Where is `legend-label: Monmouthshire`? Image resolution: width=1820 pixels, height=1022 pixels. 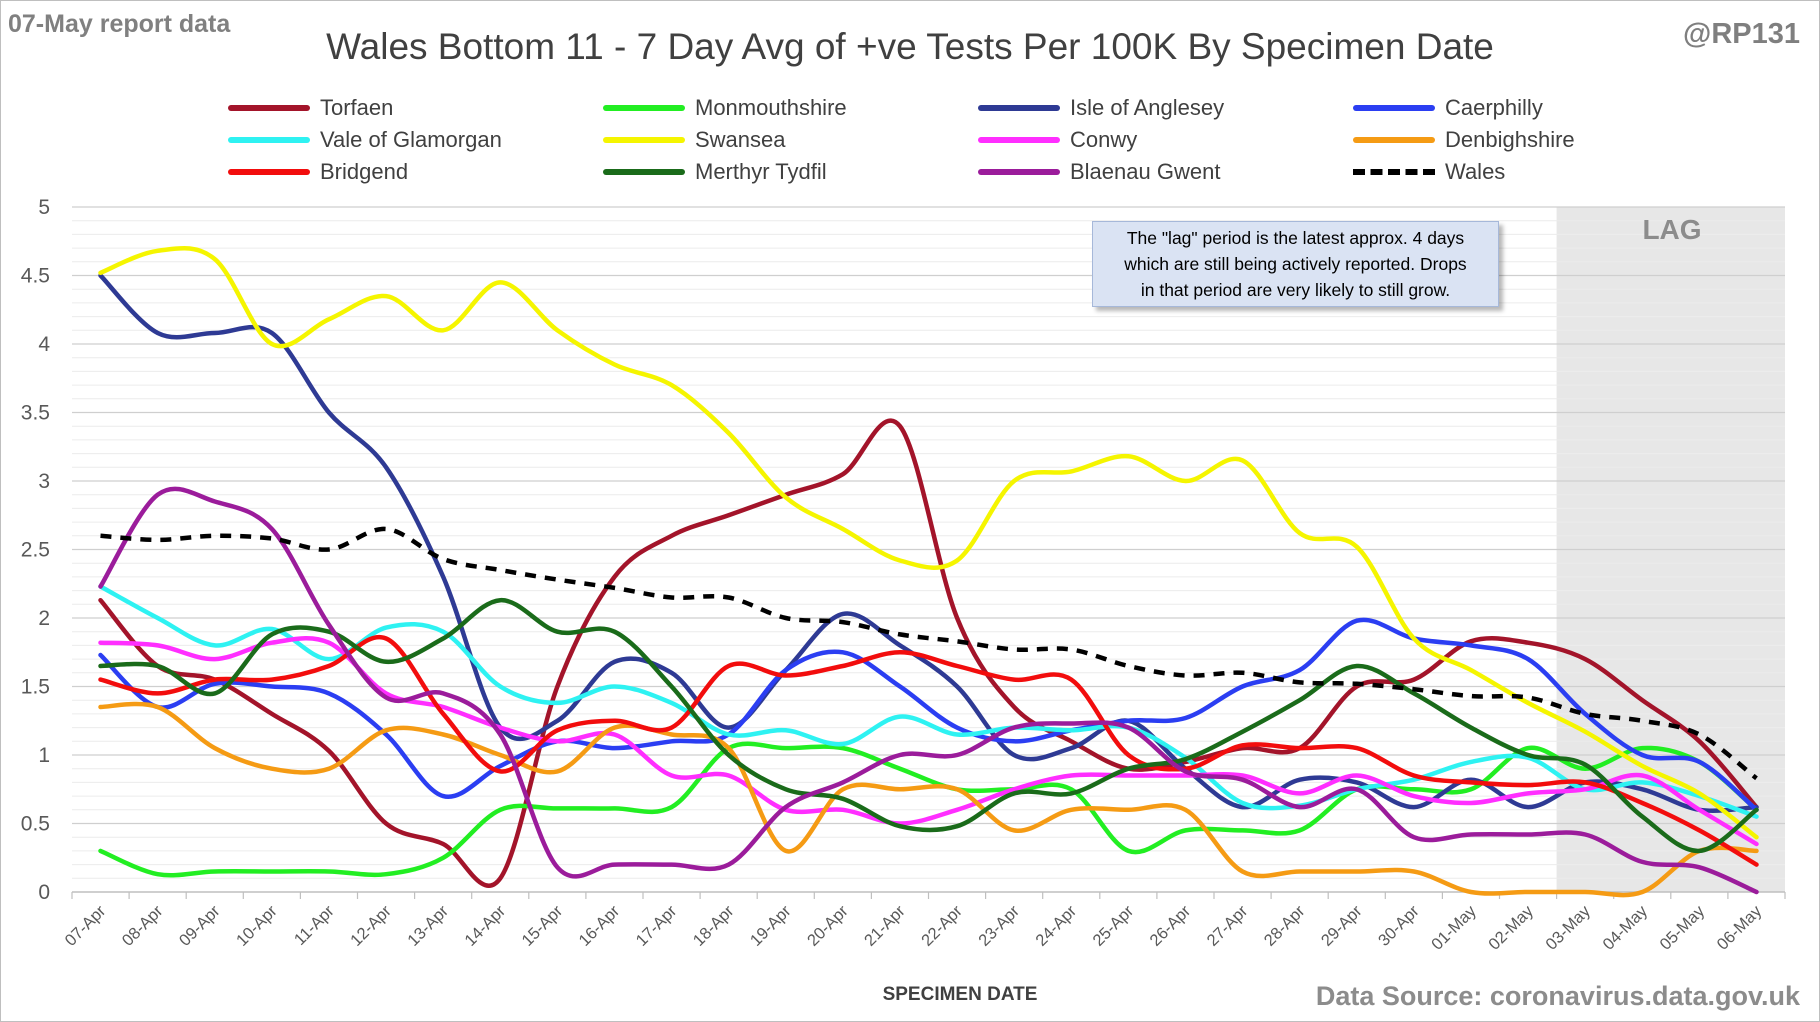
legend-label: Monmouthshire is located at coordinates (771, 107).